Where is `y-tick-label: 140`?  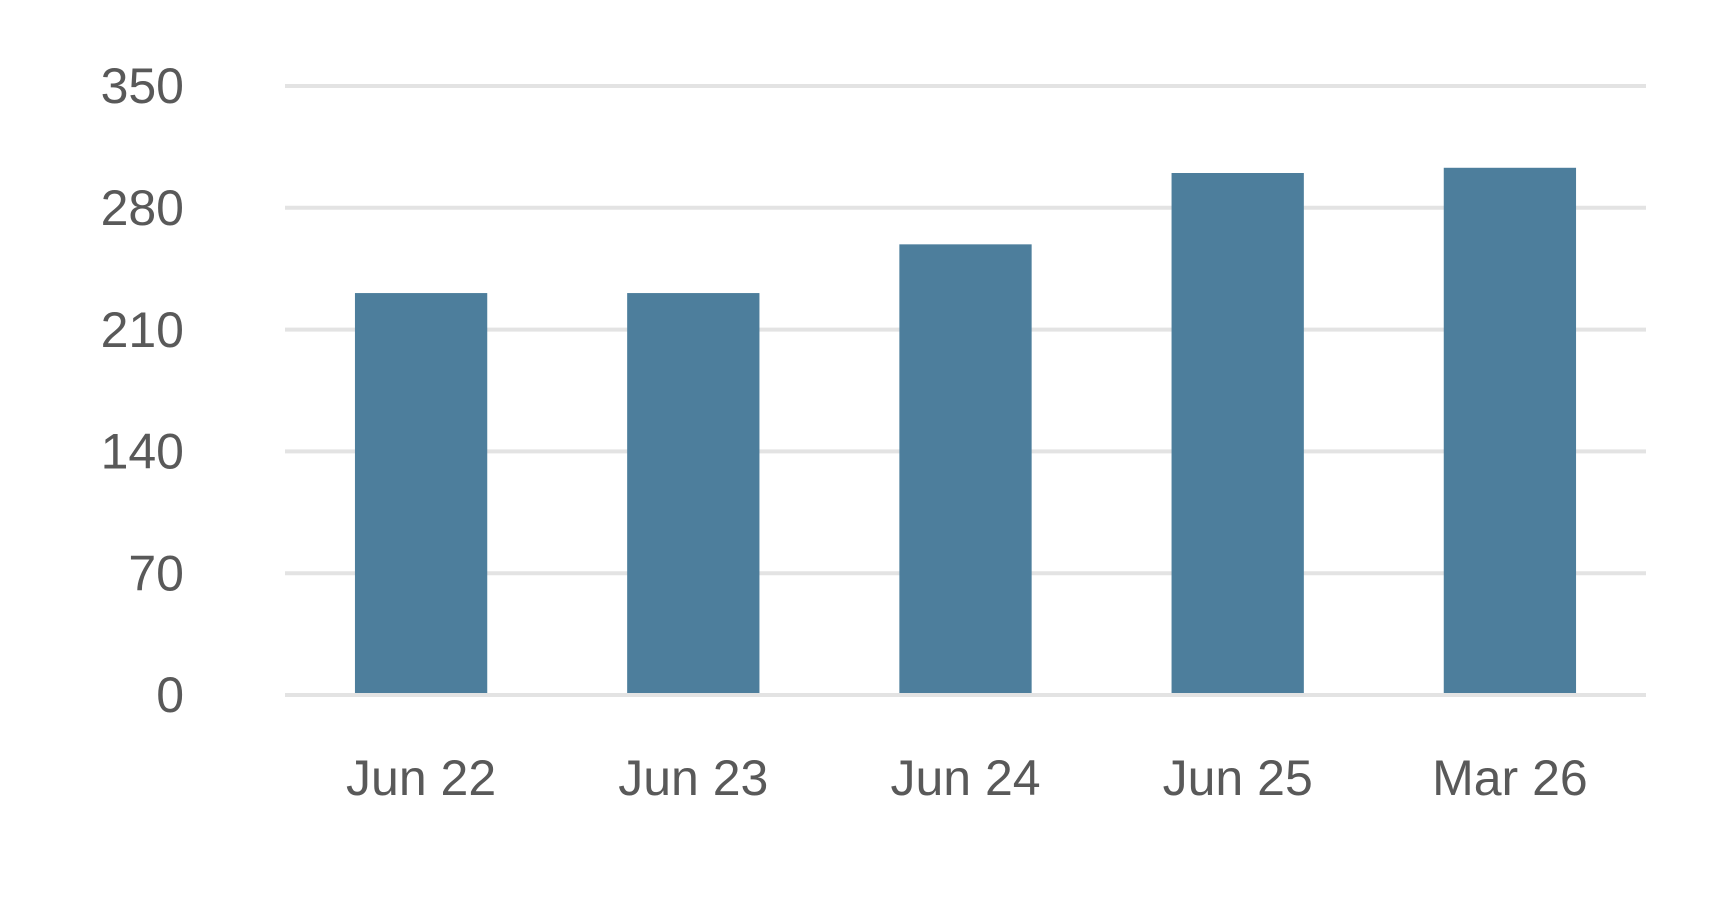
y-tick-label: 140 is located at coordinates (142, 452).